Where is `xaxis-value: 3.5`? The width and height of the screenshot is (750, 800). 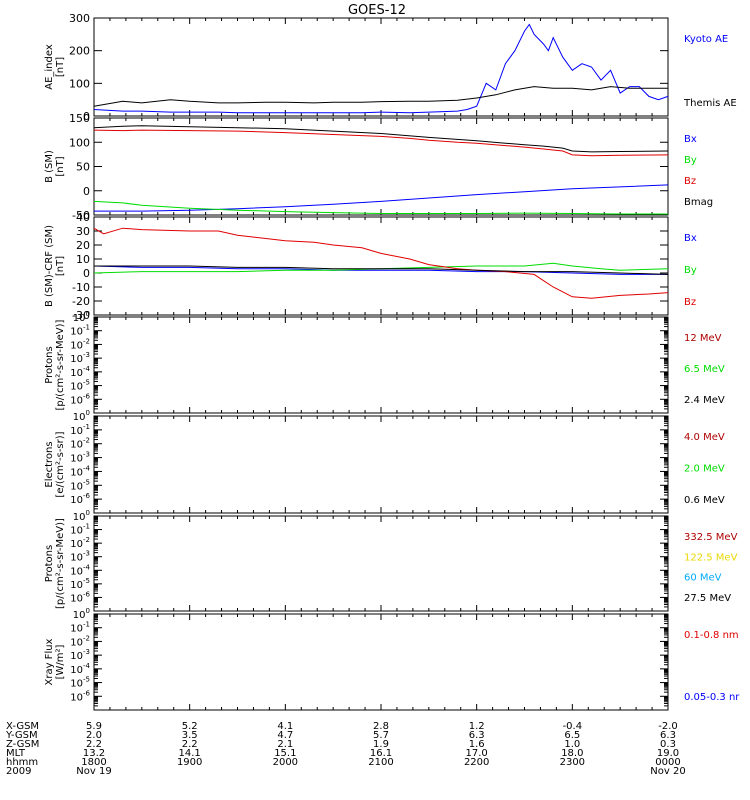 xaxis-value: 3.5 is located at coordinates (190, 735).